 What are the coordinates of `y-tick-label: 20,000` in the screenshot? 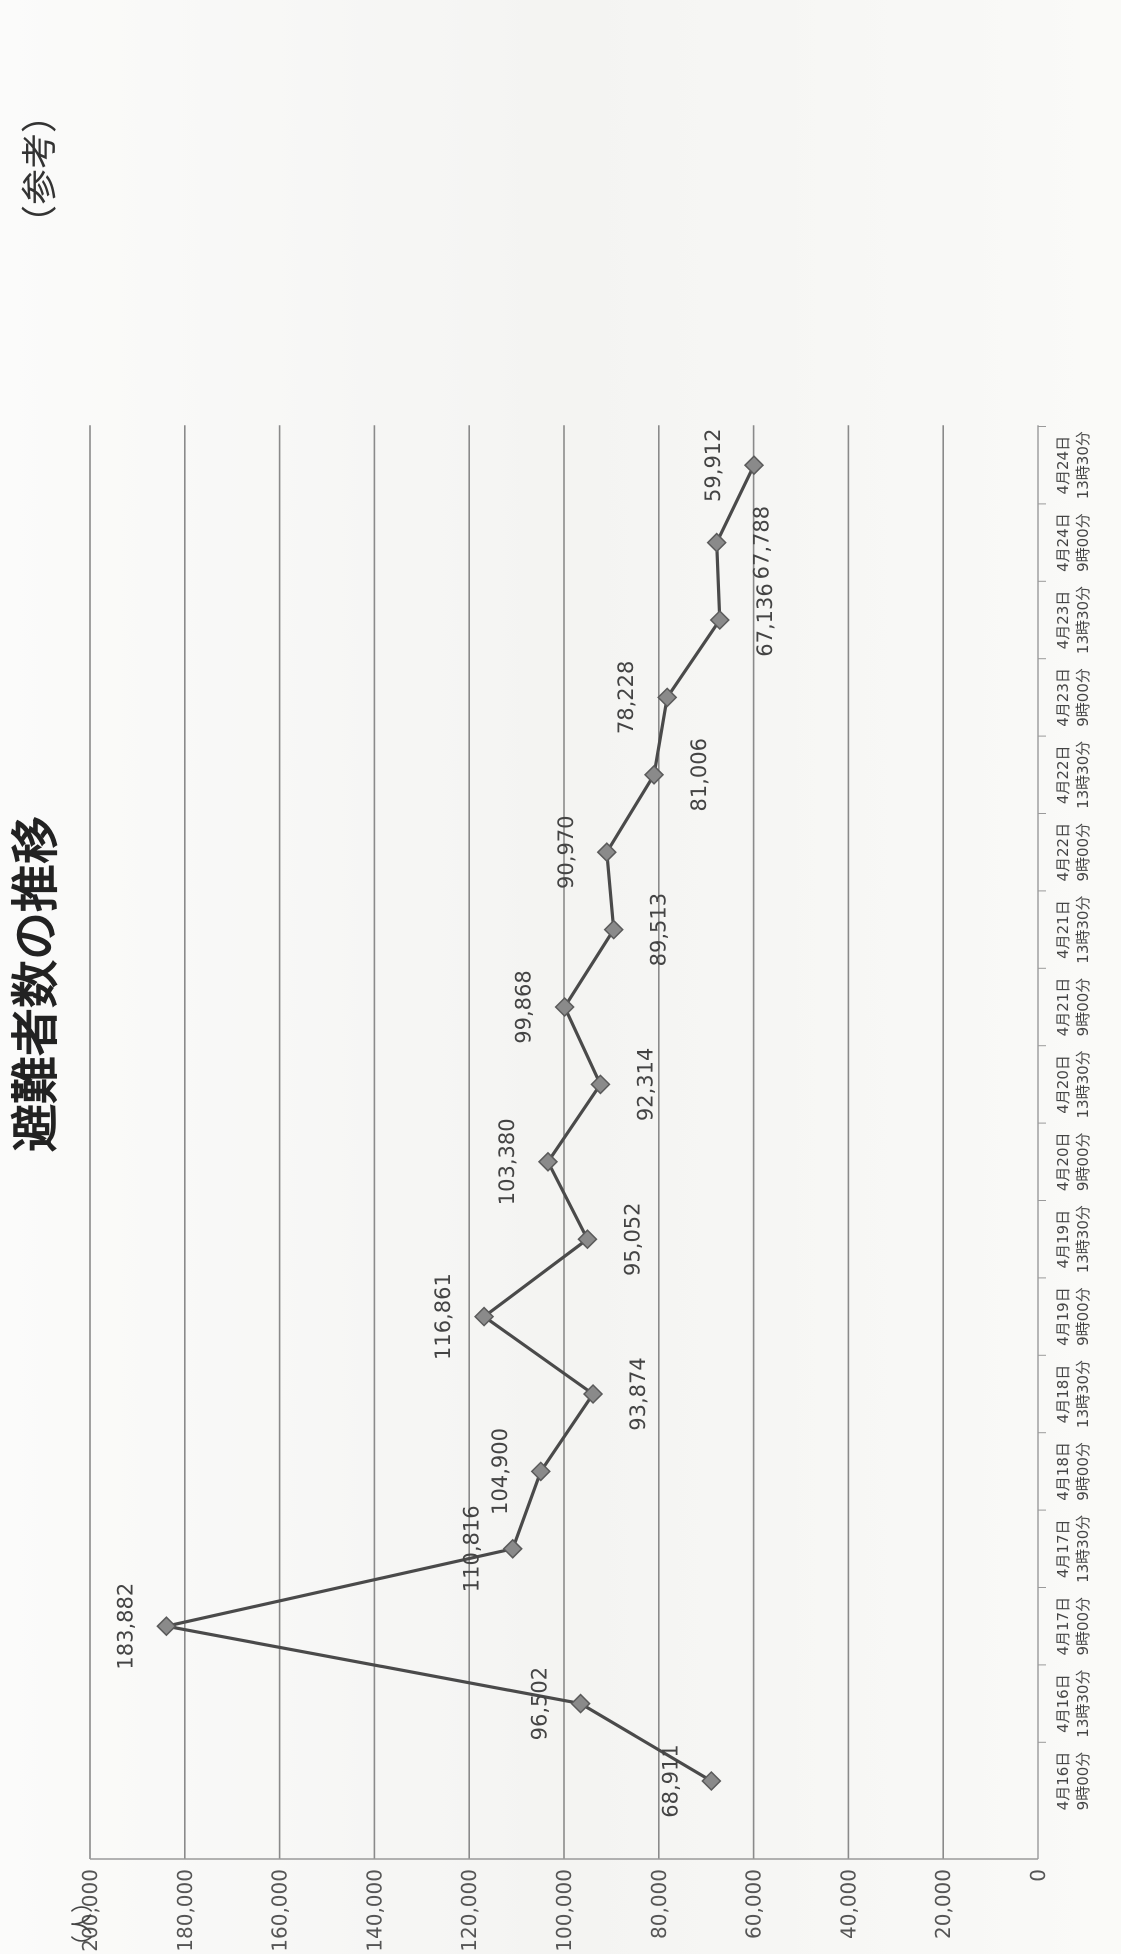 It's located at (943, 1904).